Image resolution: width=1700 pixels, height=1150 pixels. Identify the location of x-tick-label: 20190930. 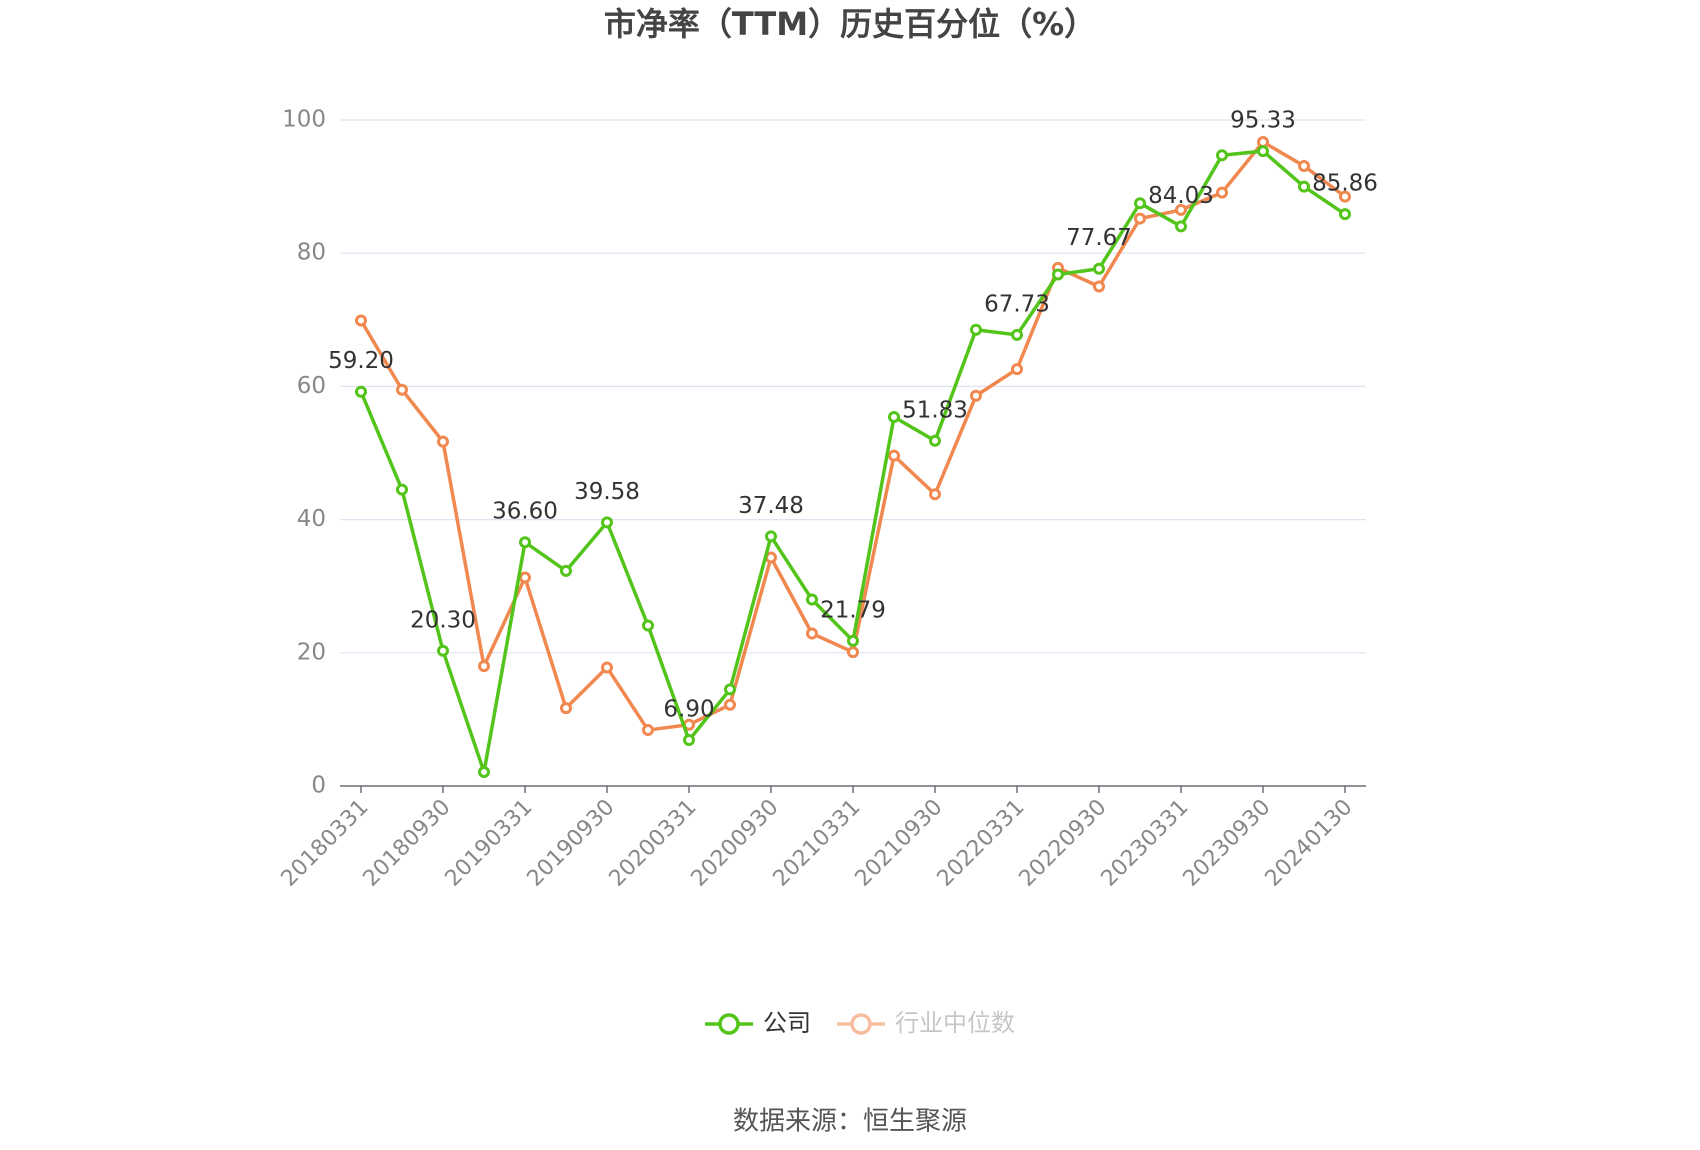
(571, 843).